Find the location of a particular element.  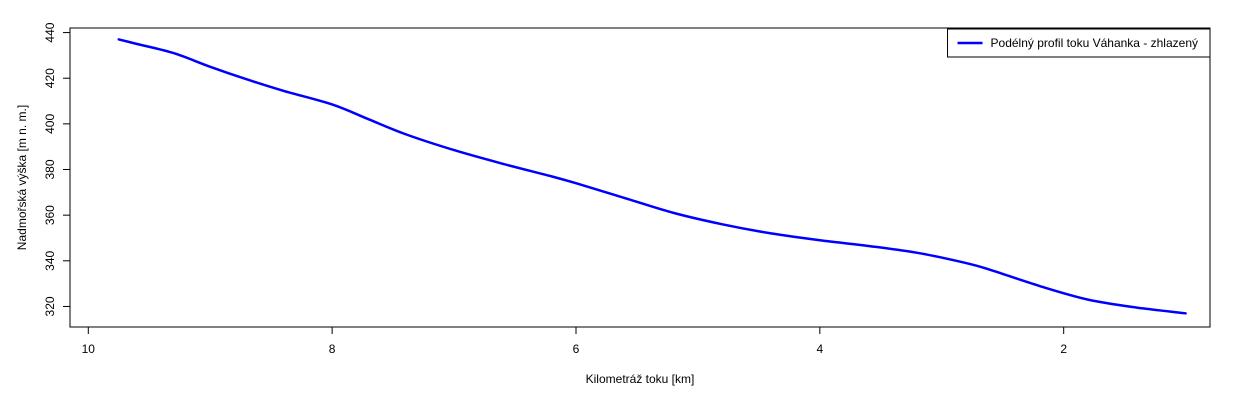

y-ticks: 320 340 360 380 400 420 440 is located at coordinates (56, 169).